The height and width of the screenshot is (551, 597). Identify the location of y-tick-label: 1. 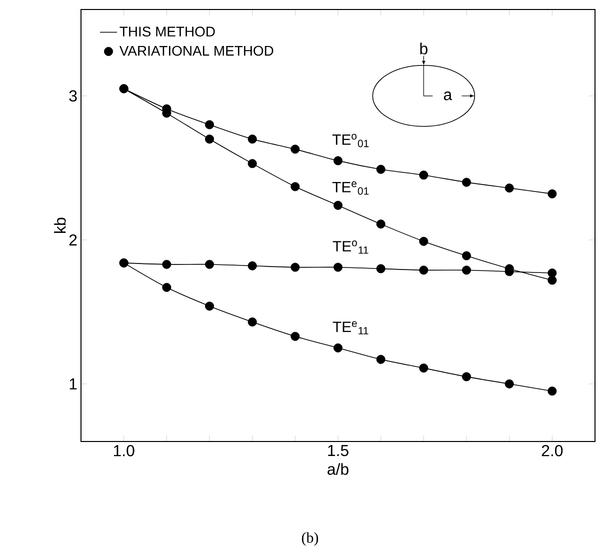
(73, 384).